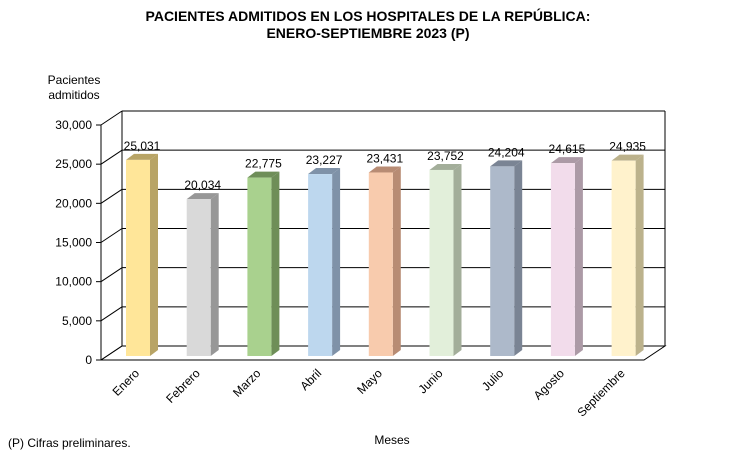 This screenshot has width=736, height=465. I want to click on x-tick-label: Julio, so click(493, 380).